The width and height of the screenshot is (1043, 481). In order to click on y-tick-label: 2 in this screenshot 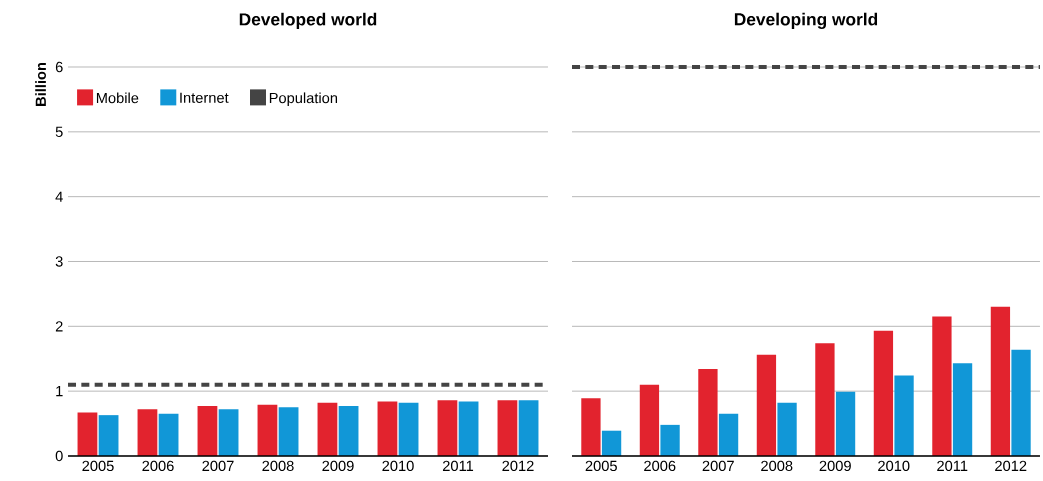, I will do `click(59, 326)`.